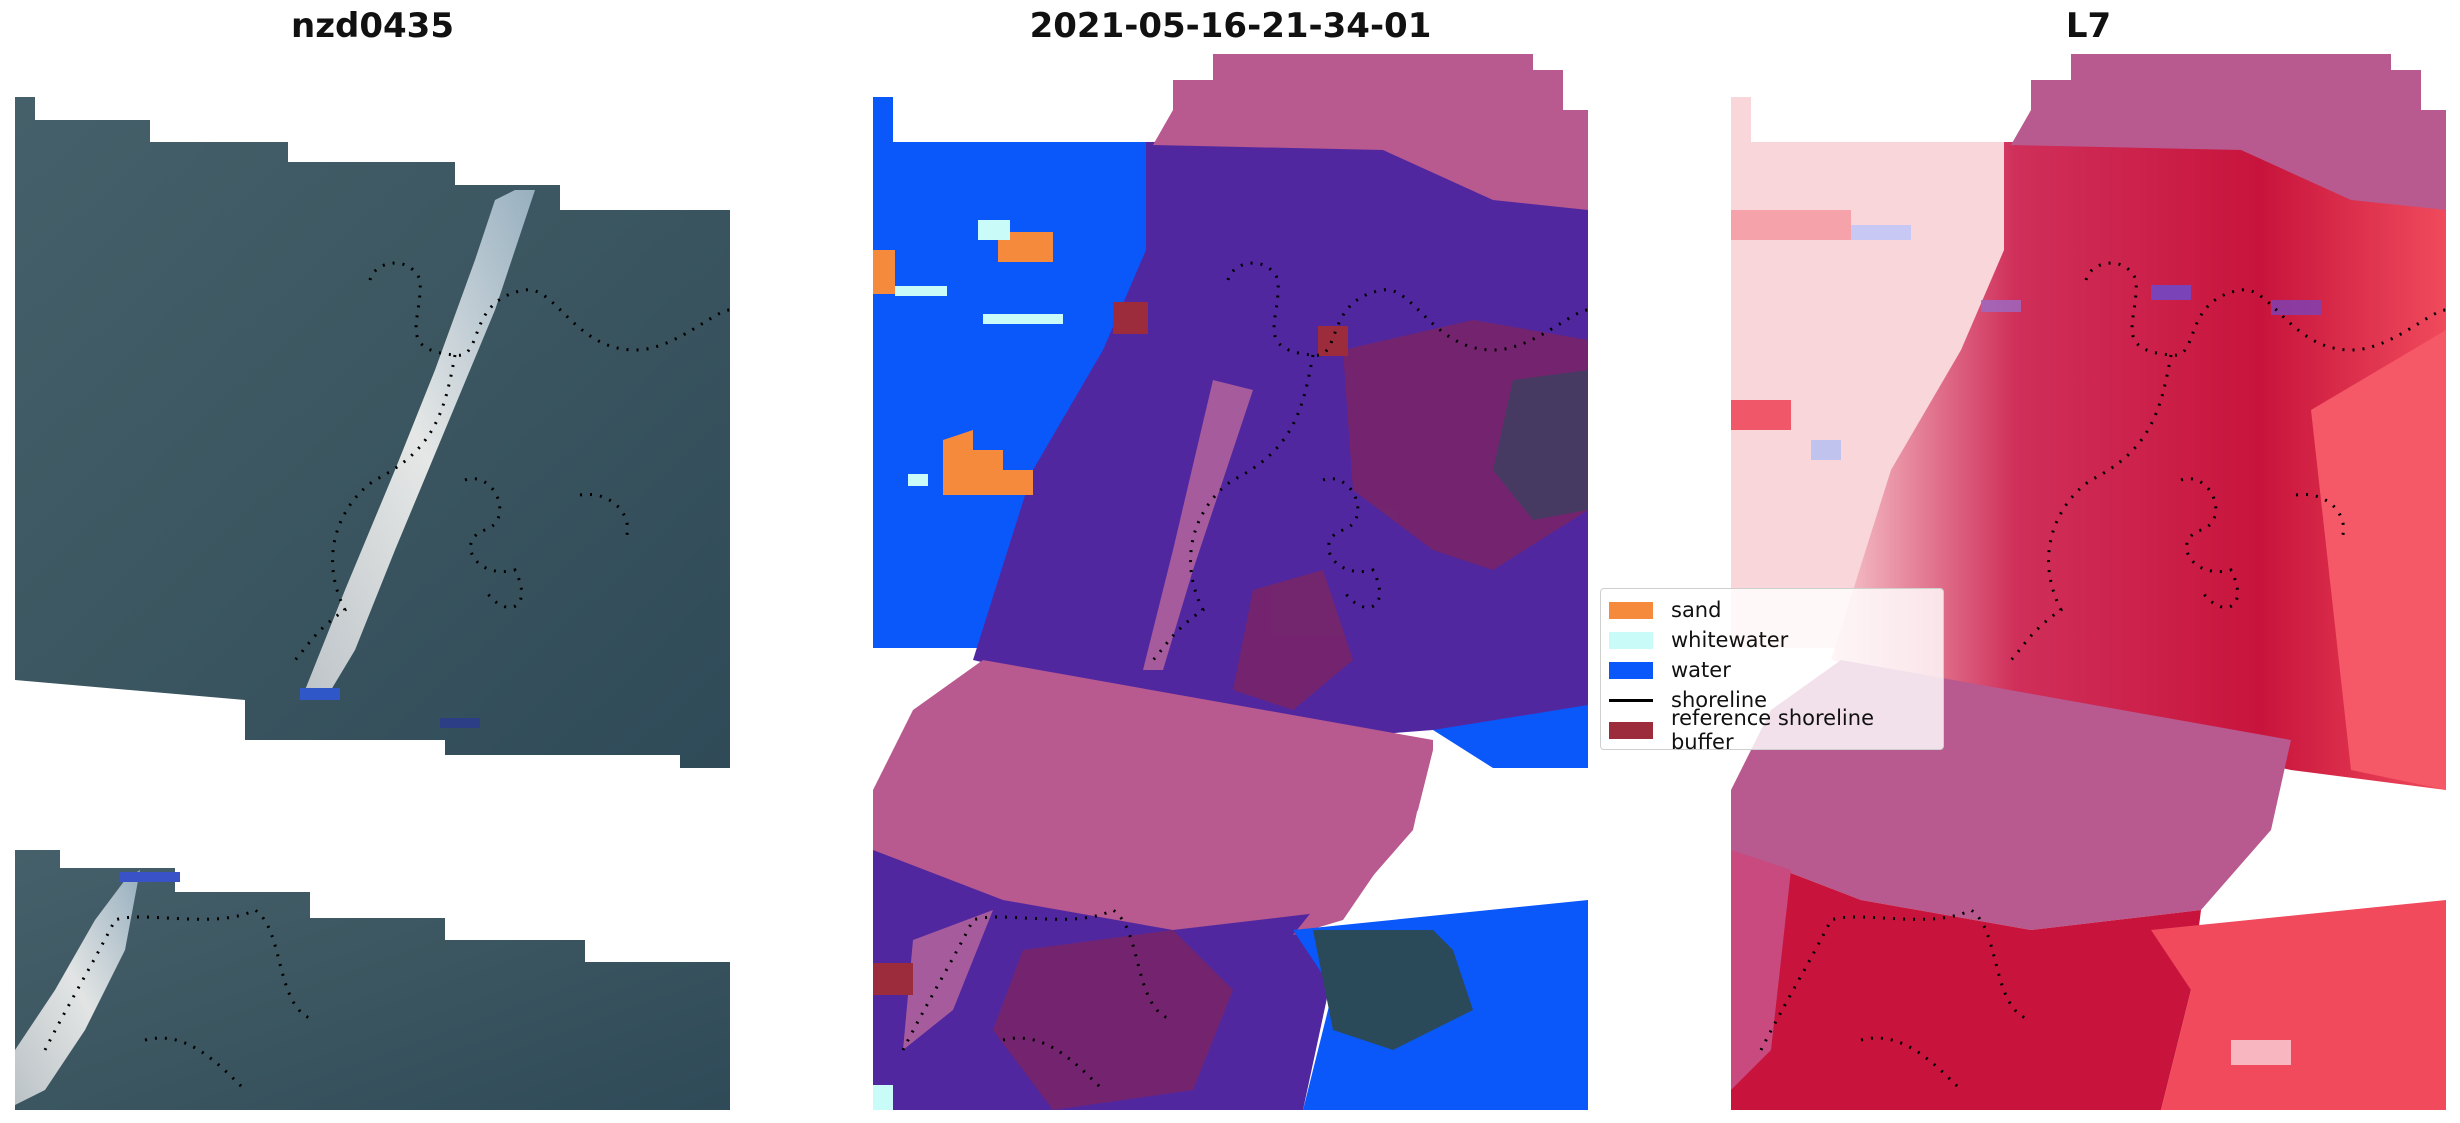 Image resolution: width=2460 pixels, height=1123 pixels. What do you see at coordinates (1670, 670) in the screenshot?
I see `legend-item-water: water` at bounding box center [1670, 670].